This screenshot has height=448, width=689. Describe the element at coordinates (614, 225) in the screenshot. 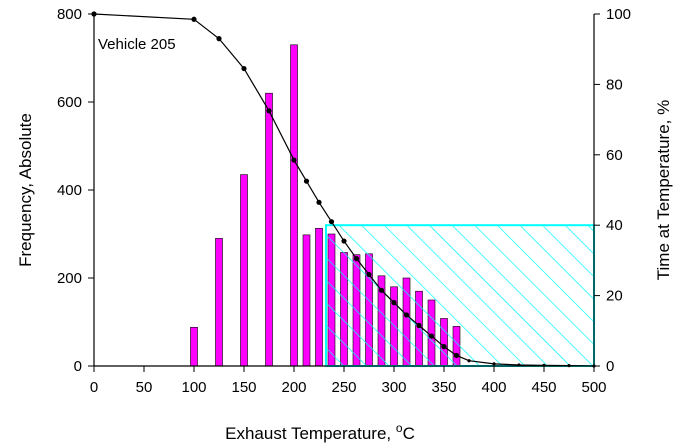

I see `y-right-tick-label: 40` at that location.